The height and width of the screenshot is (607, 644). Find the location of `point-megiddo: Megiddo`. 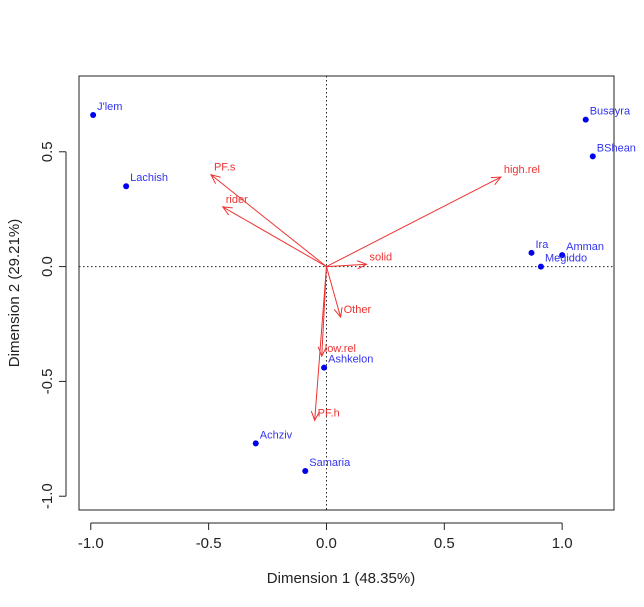

point-megiddo: Megiddo is located at coordinates (562, 261).